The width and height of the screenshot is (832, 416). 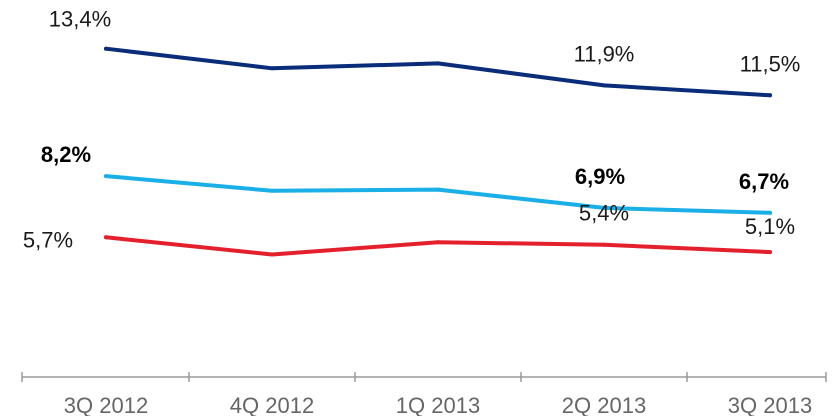 I want to click on x-tick-label: 2Q 2013, so click(x=604, y=404).